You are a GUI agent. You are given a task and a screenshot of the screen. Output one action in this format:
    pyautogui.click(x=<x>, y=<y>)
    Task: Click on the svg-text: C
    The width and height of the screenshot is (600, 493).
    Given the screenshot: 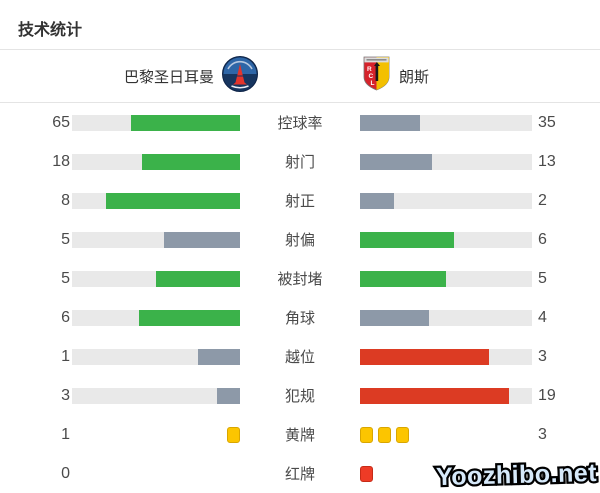 What is the action you would take?
    pyautogui.click(x=371, y=76)
    